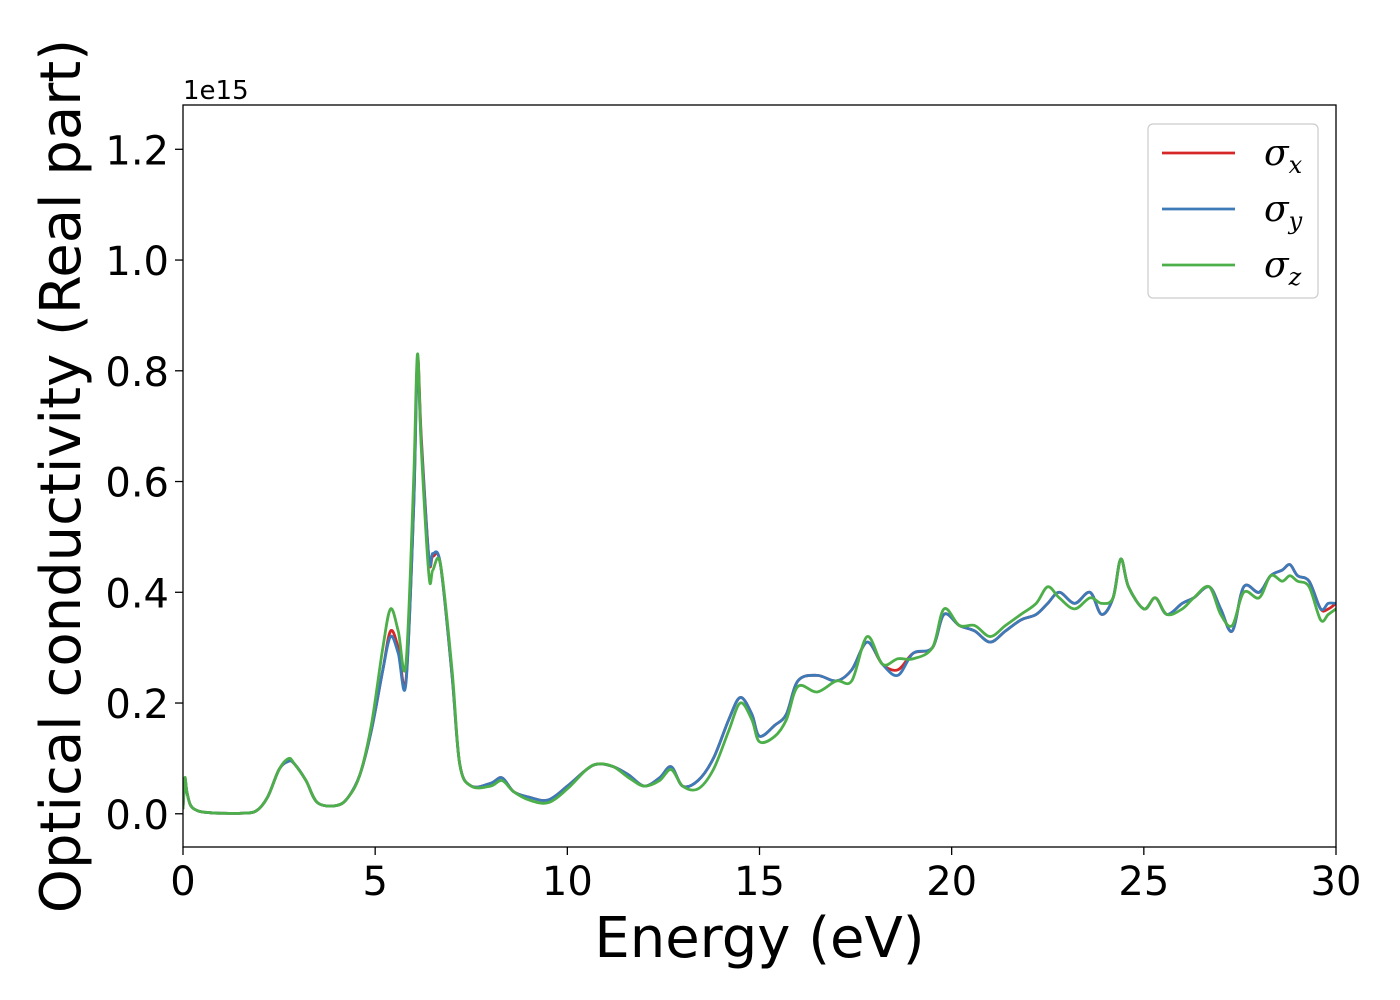  What do you see at coordinates (137, 262) in the screenshot?
I see `y-tick-label: 1.0` at bounding box center [137, 262].